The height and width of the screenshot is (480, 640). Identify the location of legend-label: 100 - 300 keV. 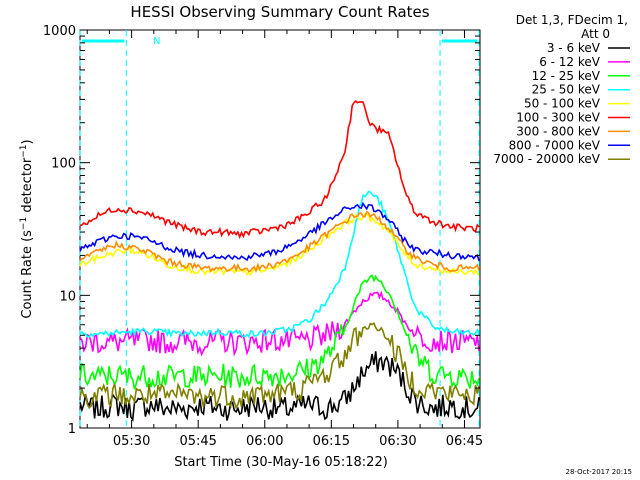
(558, 118).